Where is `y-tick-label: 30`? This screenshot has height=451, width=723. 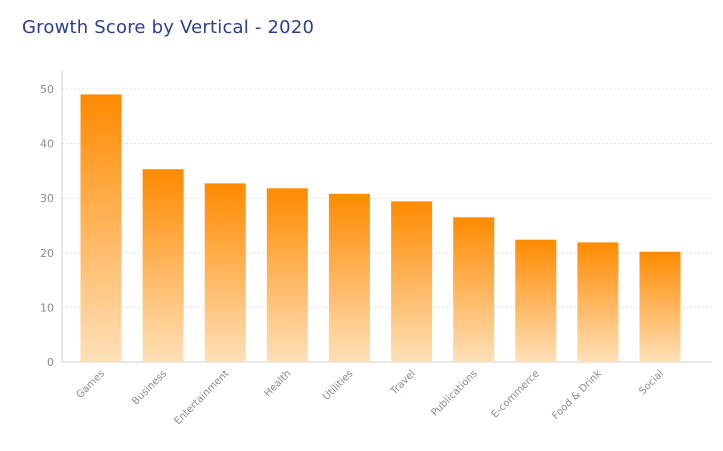
y-tick-label: 30 is located at coordinates (47, 198).